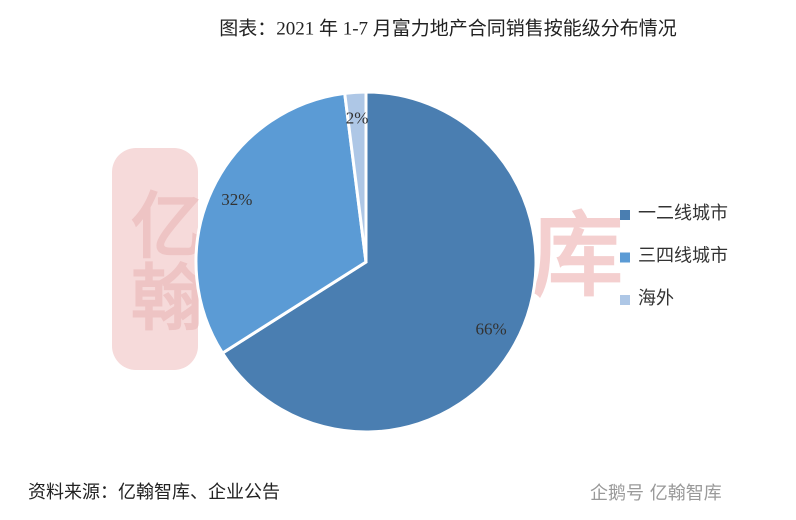 This screenshot has width=796, height=520. I want to click on source: 资料来源：亿翰智库、企业公告, so click(154, 492).